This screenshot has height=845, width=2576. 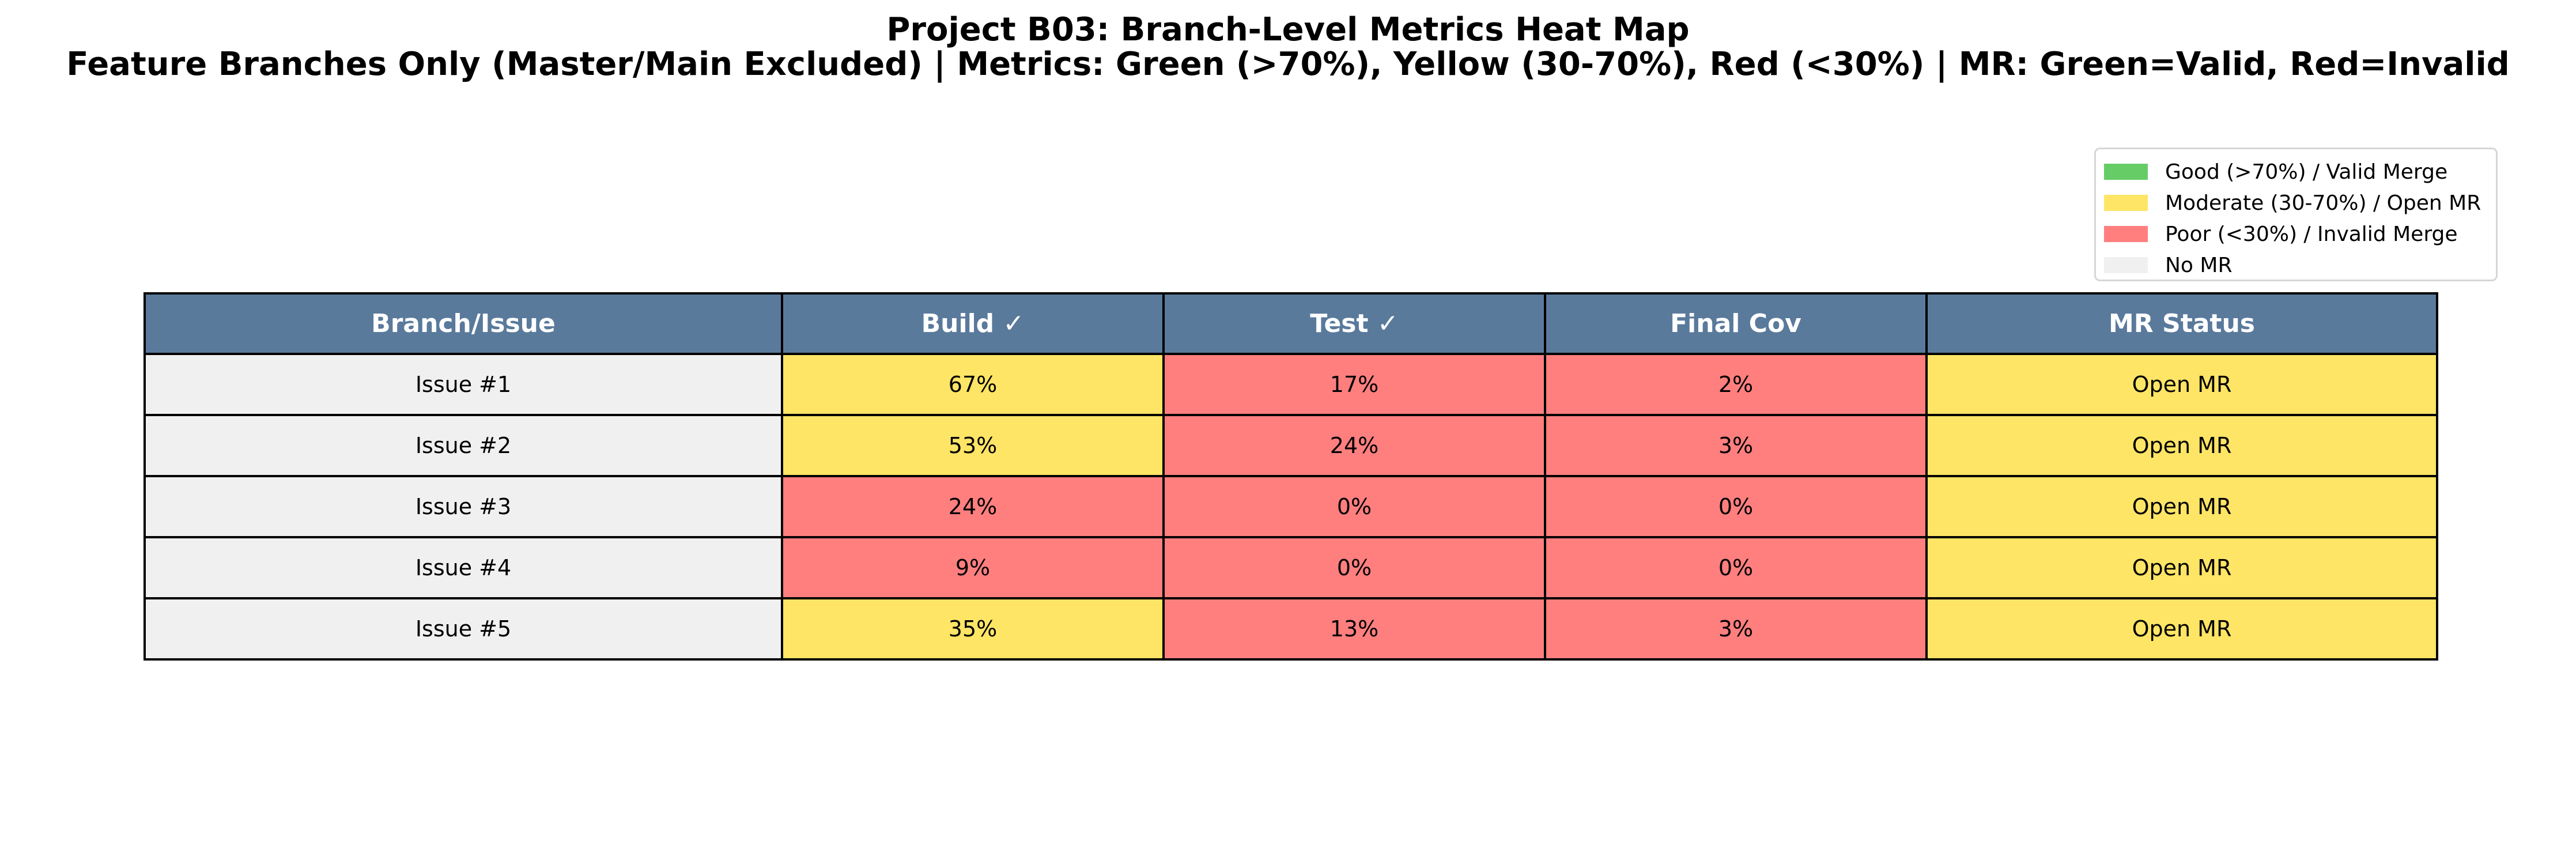 What do you see at coordinates (1736, 384) in the screenshot?
I see `final-cov-cell: 2%` at bounding box center [1736, 384].